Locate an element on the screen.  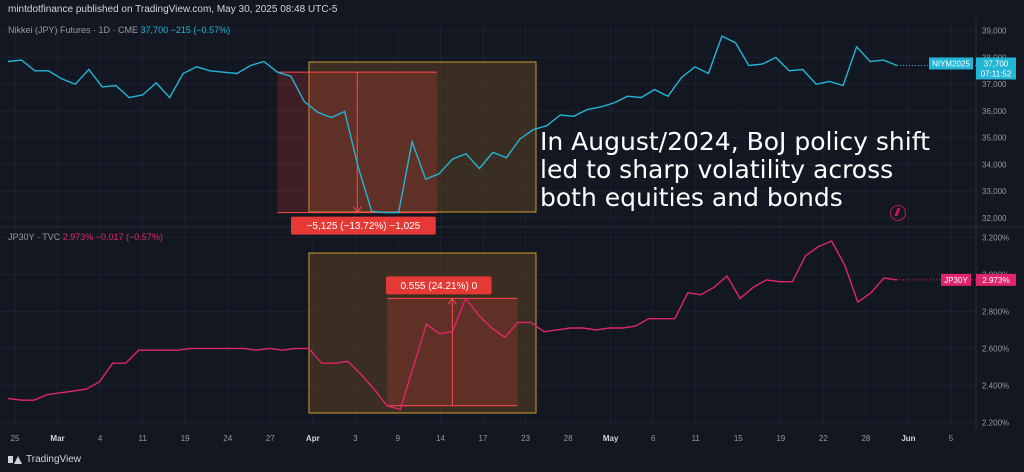
y-tick-label: 3.200% is located at coordinates (995, 237).